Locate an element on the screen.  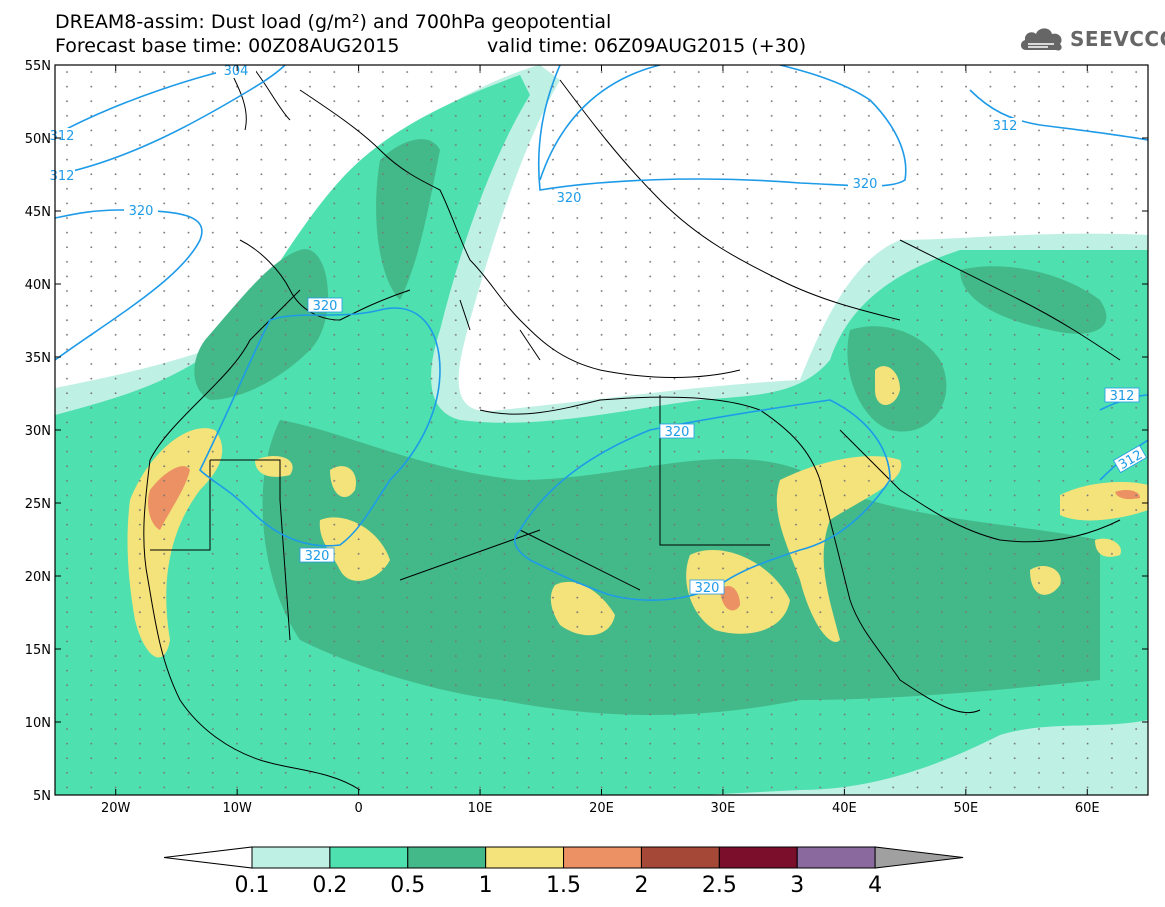
contour-label: 304 is located at coordinates (236, 71).